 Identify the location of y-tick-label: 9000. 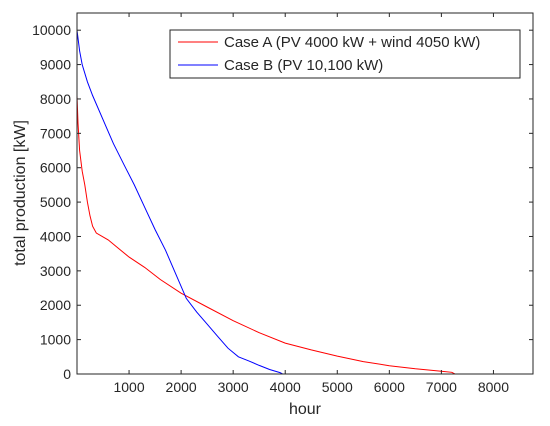
(55, 65).